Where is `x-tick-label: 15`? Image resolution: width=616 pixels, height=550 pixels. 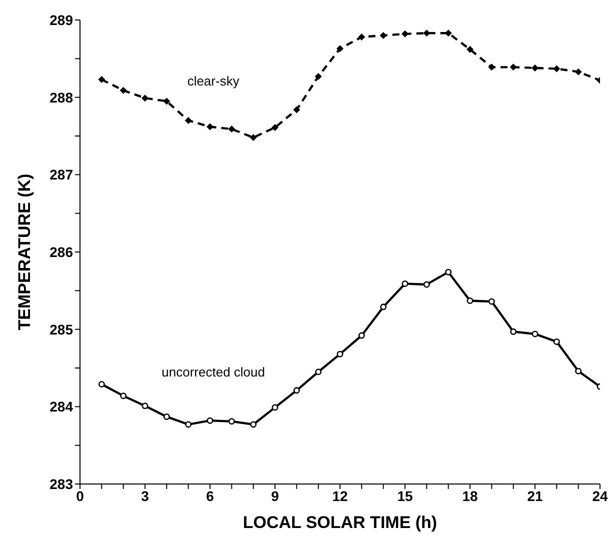 x-tick-label: 15 is located at coordinates (405, 496).